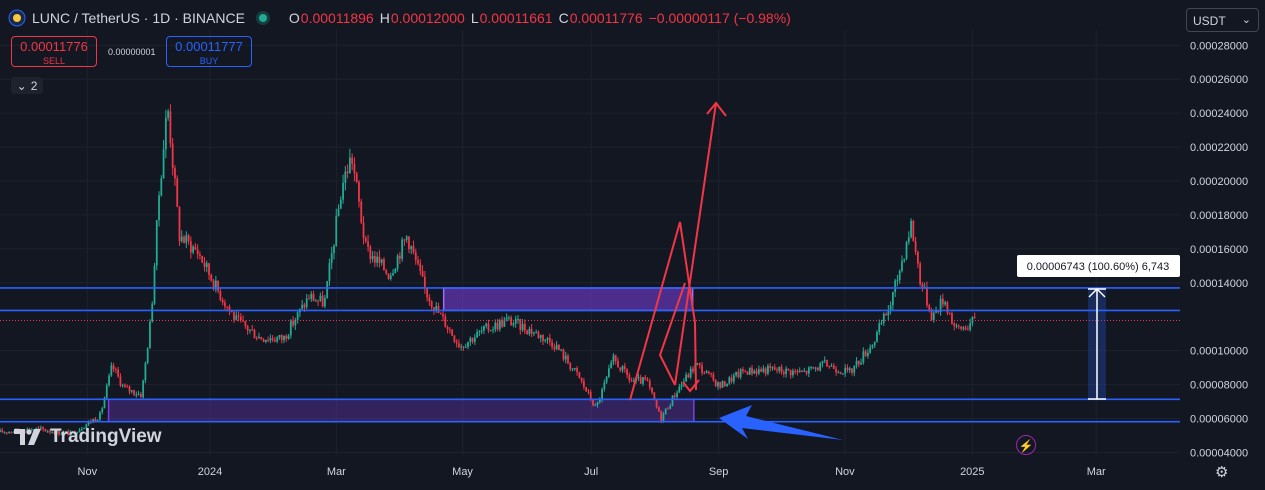 The width and height of the screenshot is (1265, 490). What do you see at coordinates (54, 51) in the screenshot?
I see `sell-button: 0.00011776 SELL` at bounding box center [54, 51].